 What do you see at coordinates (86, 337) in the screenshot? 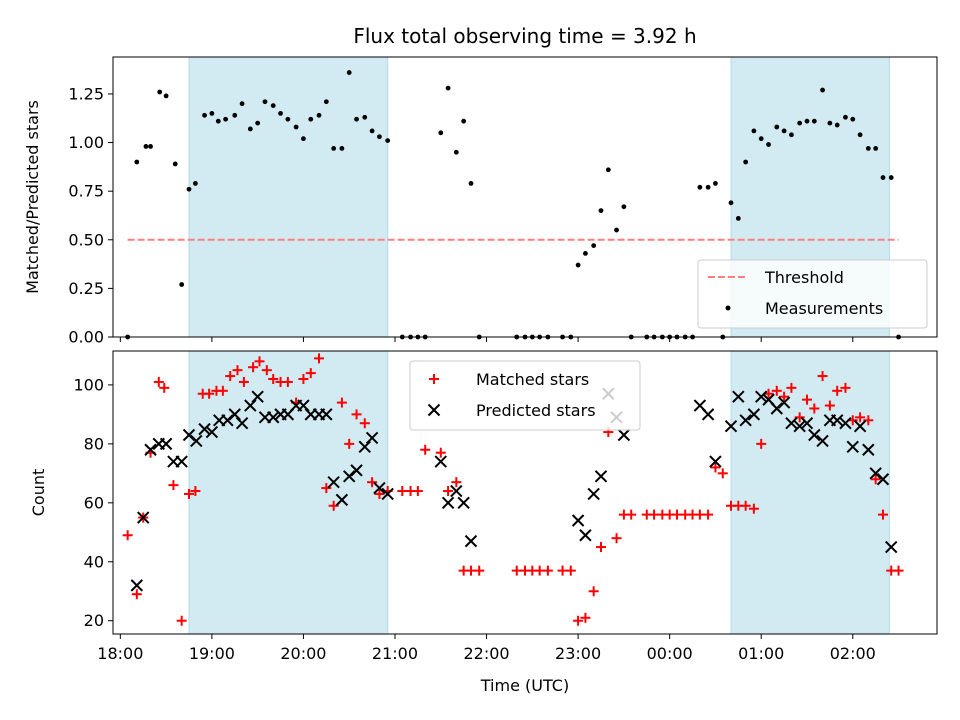
I see `top-y-tick-label: 0.00` at bounding box center [86, 337].